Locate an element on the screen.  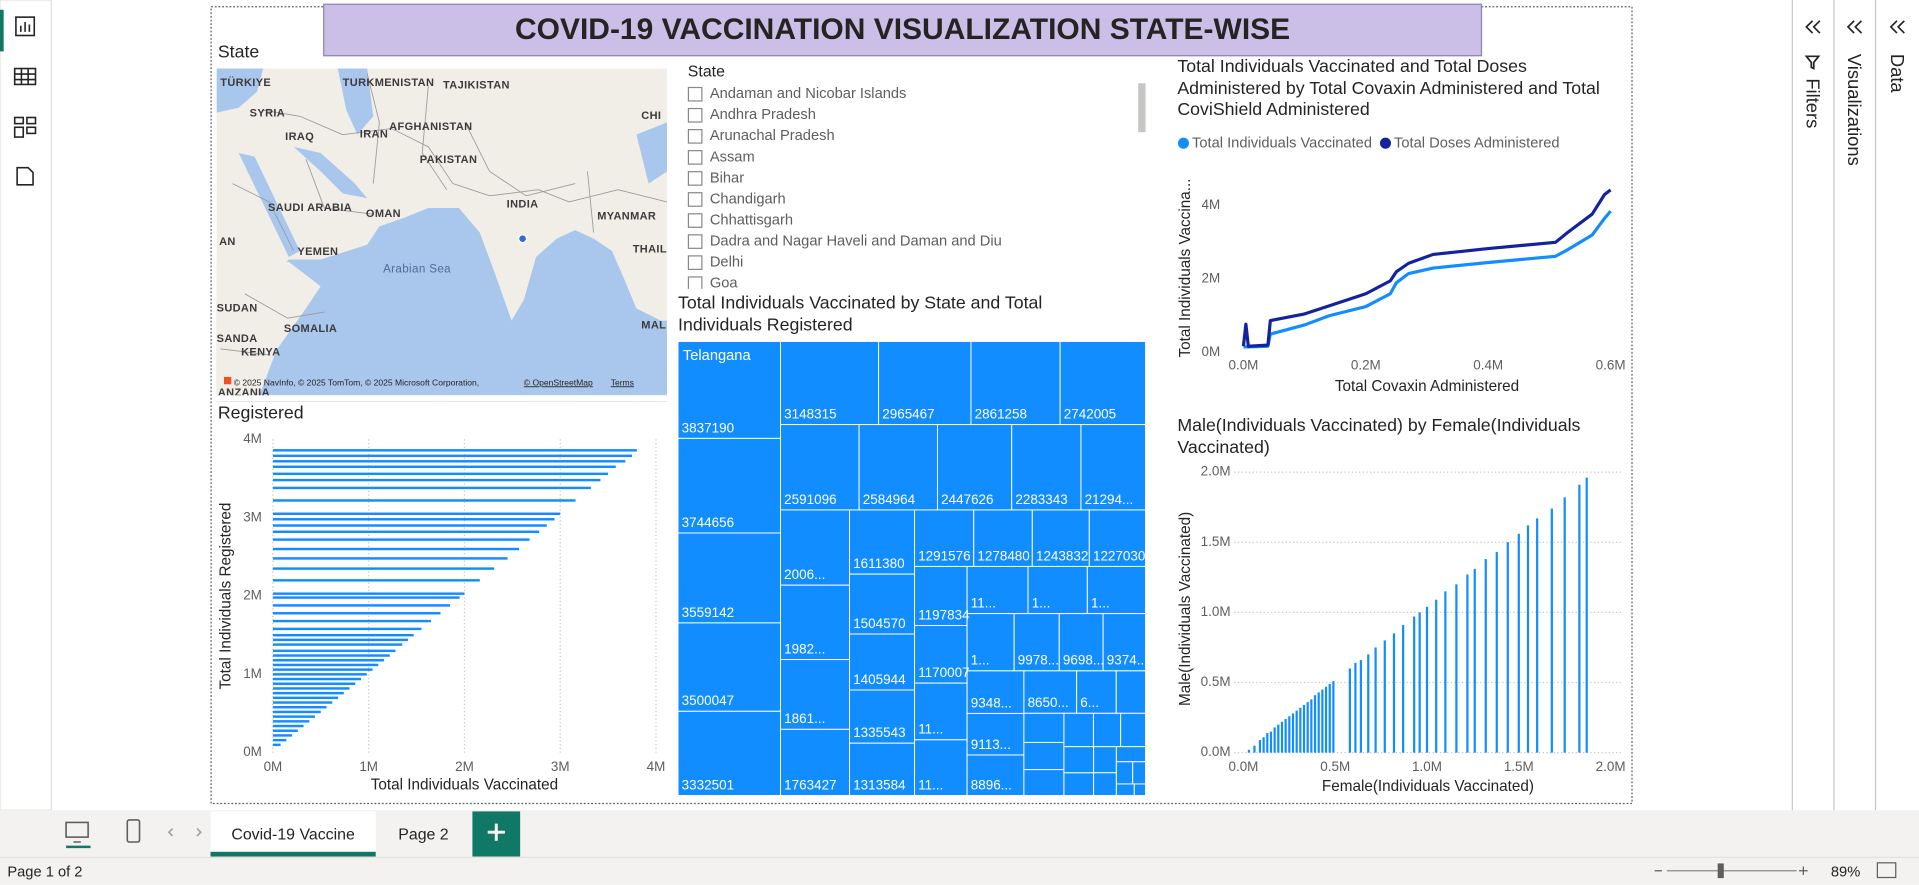
slicer-scrollbar is located at coordinates (1142, 108).